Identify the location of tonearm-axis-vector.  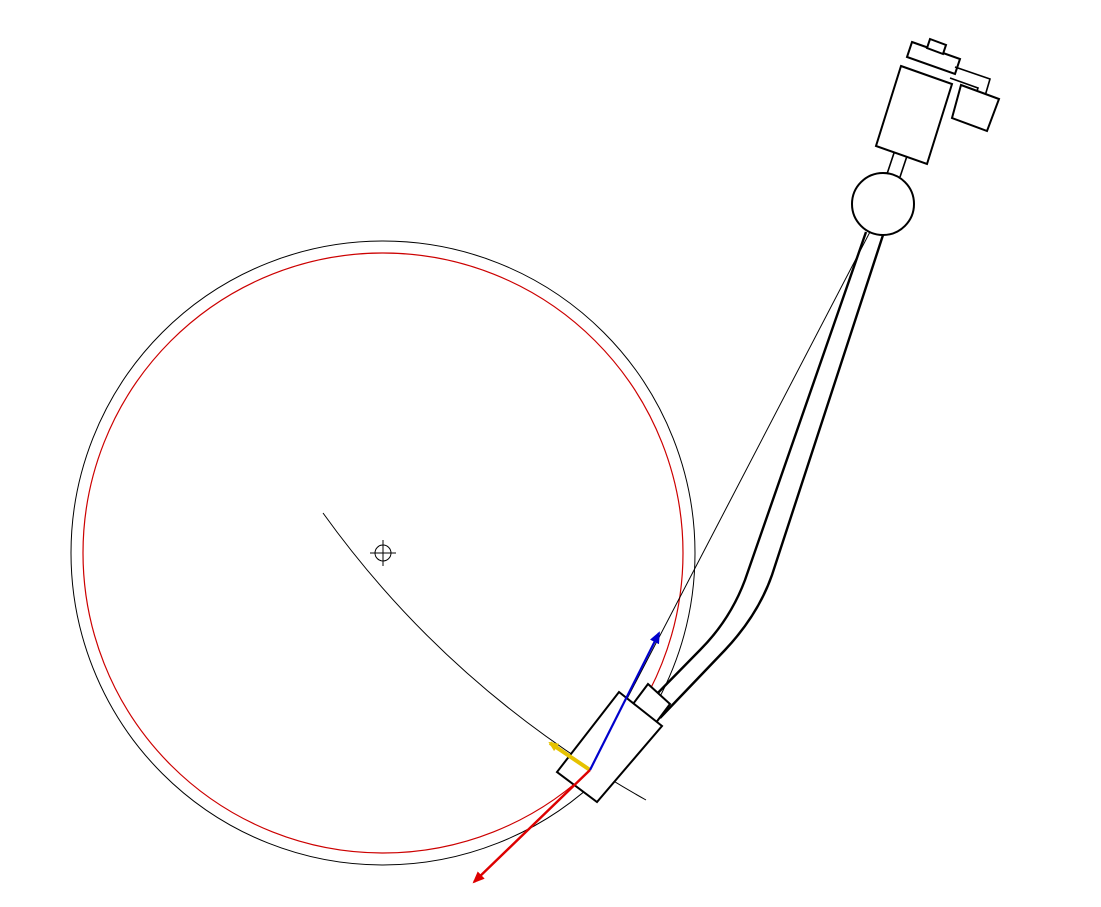
(624, 701).